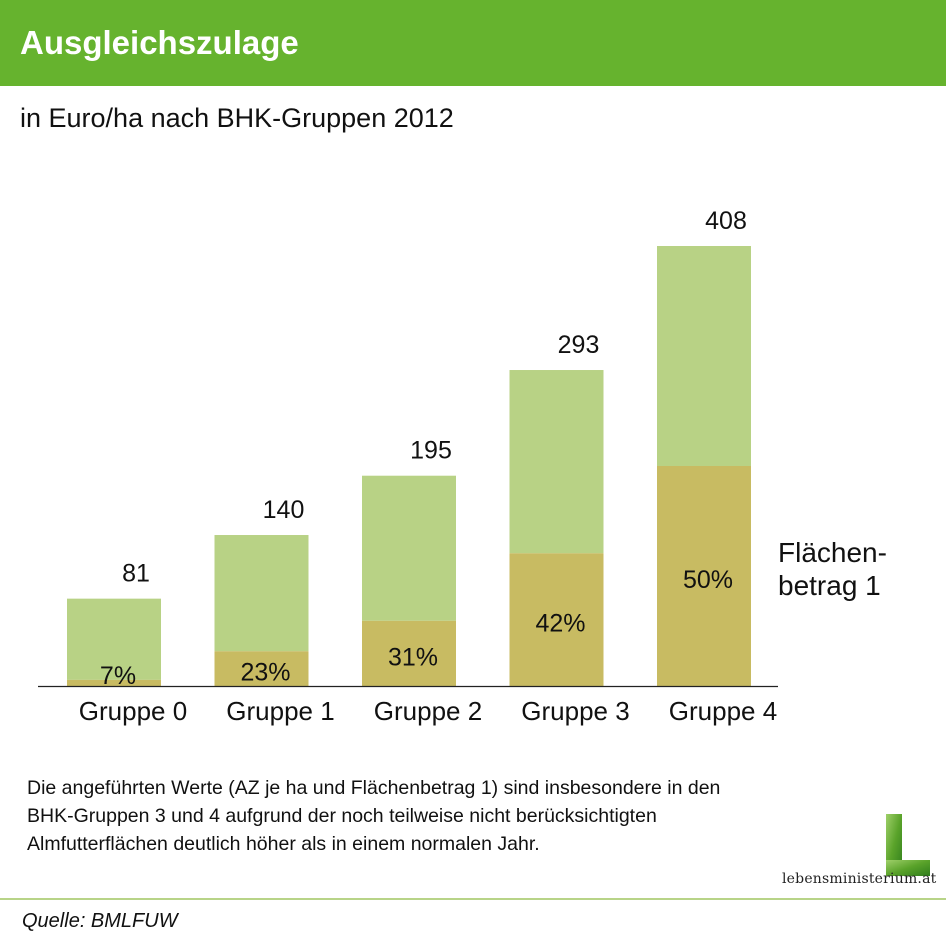  What do you see at coordinates (726, 221) in the screenshot?
I see `total-label-4: 408` at bounding box center [726, 221].